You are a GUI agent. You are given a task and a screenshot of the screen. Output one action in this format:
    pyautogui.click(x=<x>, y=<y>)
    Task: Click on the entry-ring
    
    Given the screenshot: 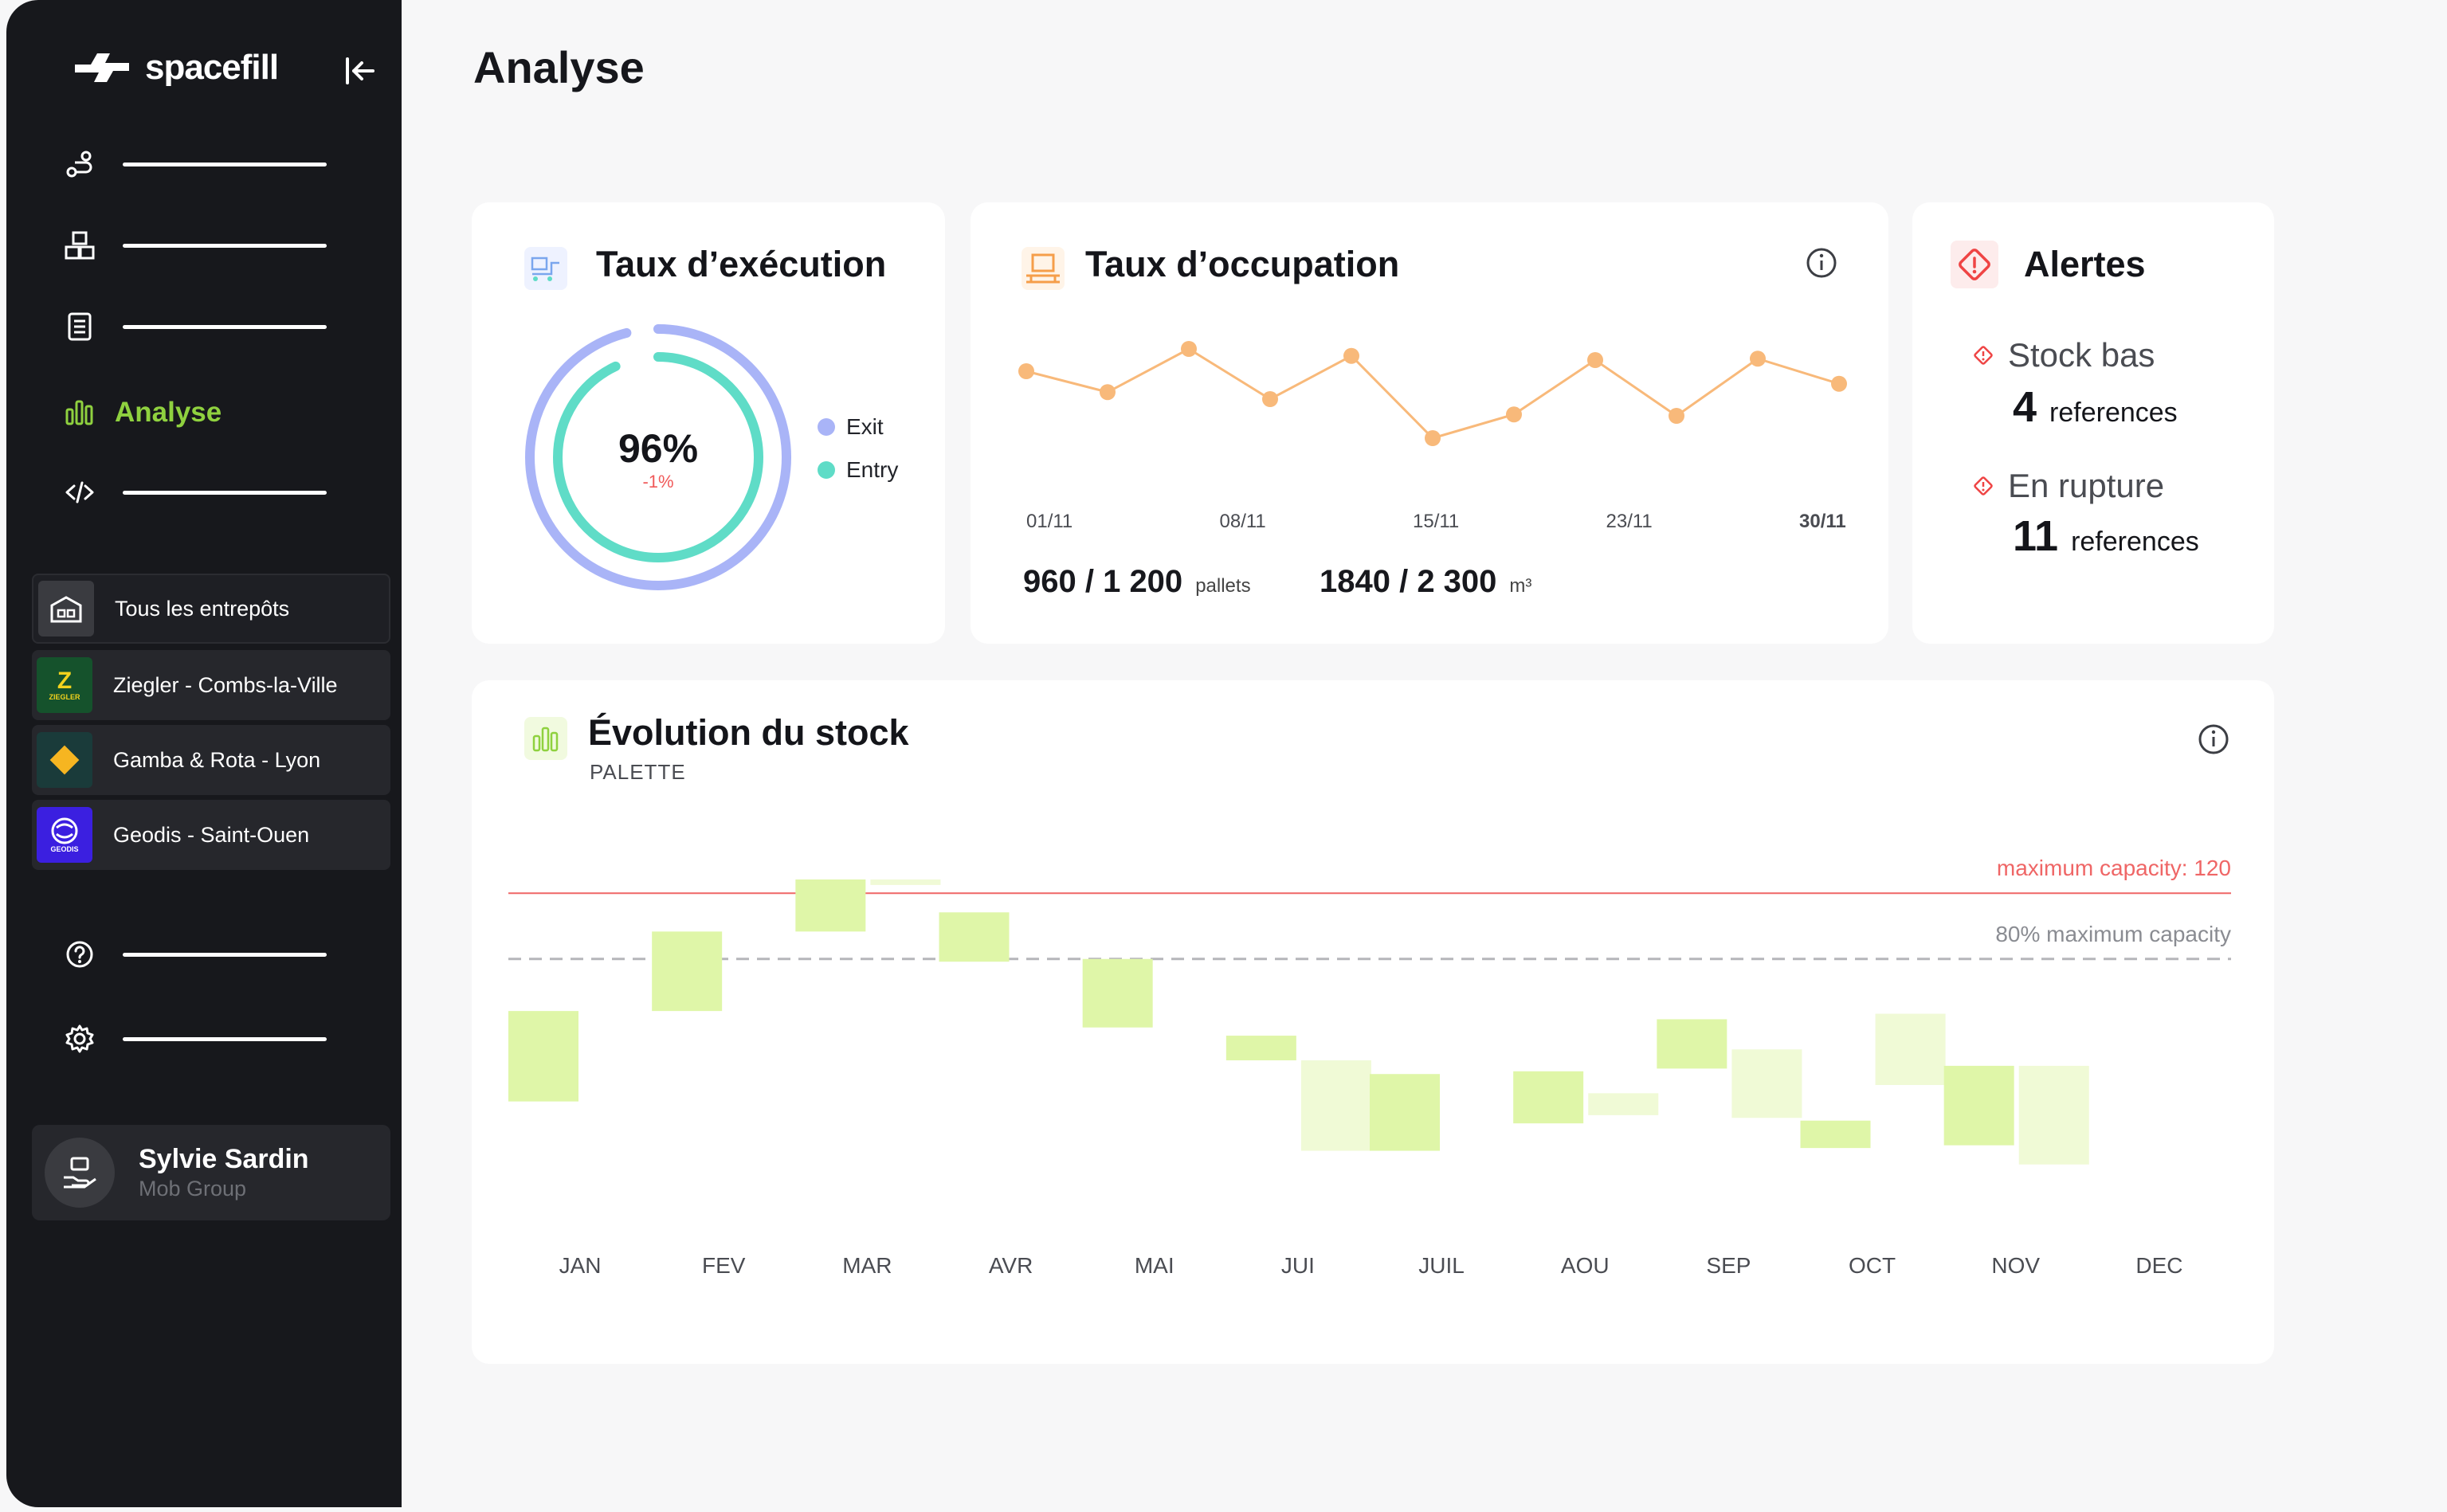 What is the action you would take?
    pyautogui.click(x=658, y=457)
    